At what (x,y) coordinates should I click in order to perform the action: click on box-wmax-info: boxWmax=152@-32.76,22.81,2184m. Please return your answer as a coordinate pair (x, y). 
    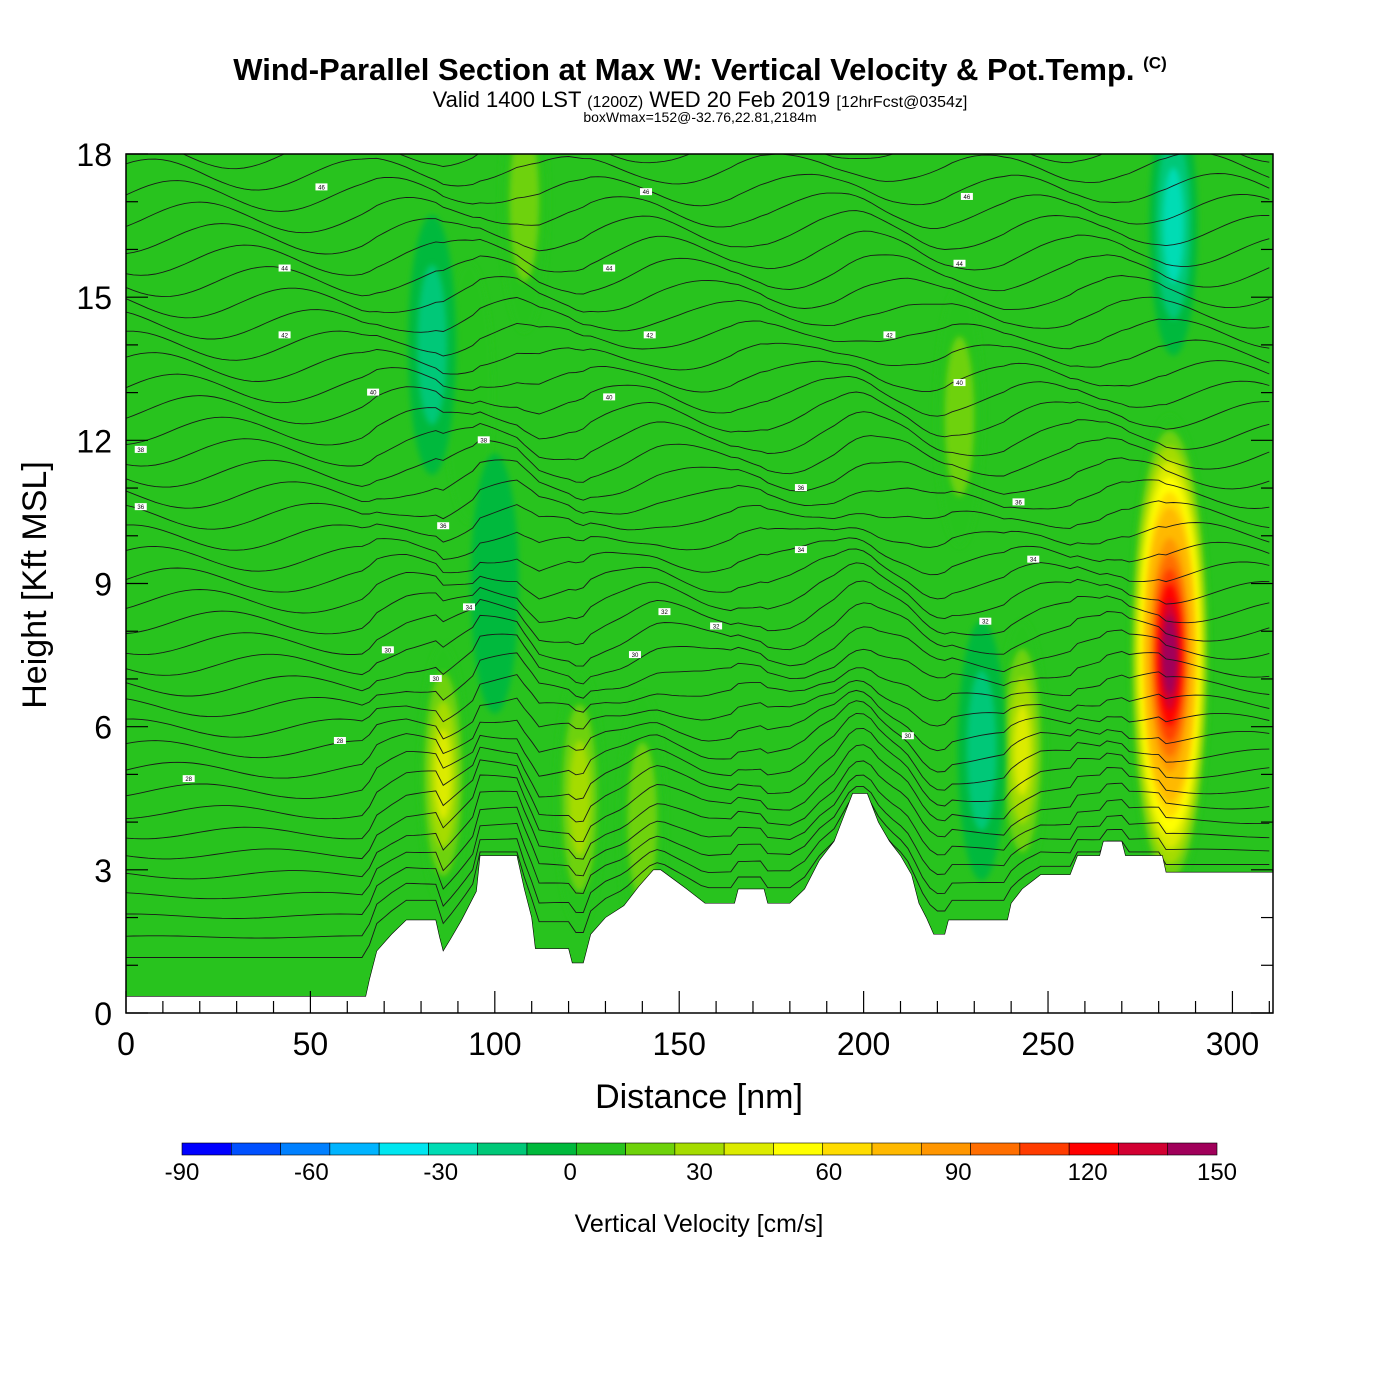
    Looking at the image, I should click on (700, 117).